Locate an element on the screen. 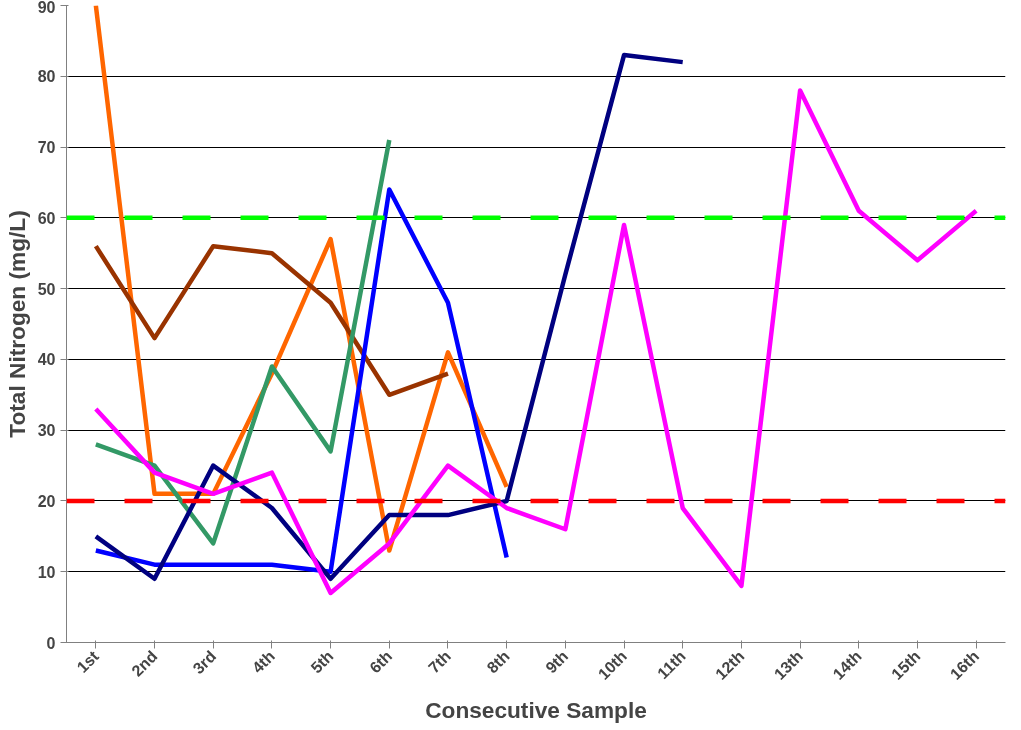 Image resolution: width=1021 pixels, height=730 pixels. x-tick-label: 2nd is located at coordinates (144, 663).